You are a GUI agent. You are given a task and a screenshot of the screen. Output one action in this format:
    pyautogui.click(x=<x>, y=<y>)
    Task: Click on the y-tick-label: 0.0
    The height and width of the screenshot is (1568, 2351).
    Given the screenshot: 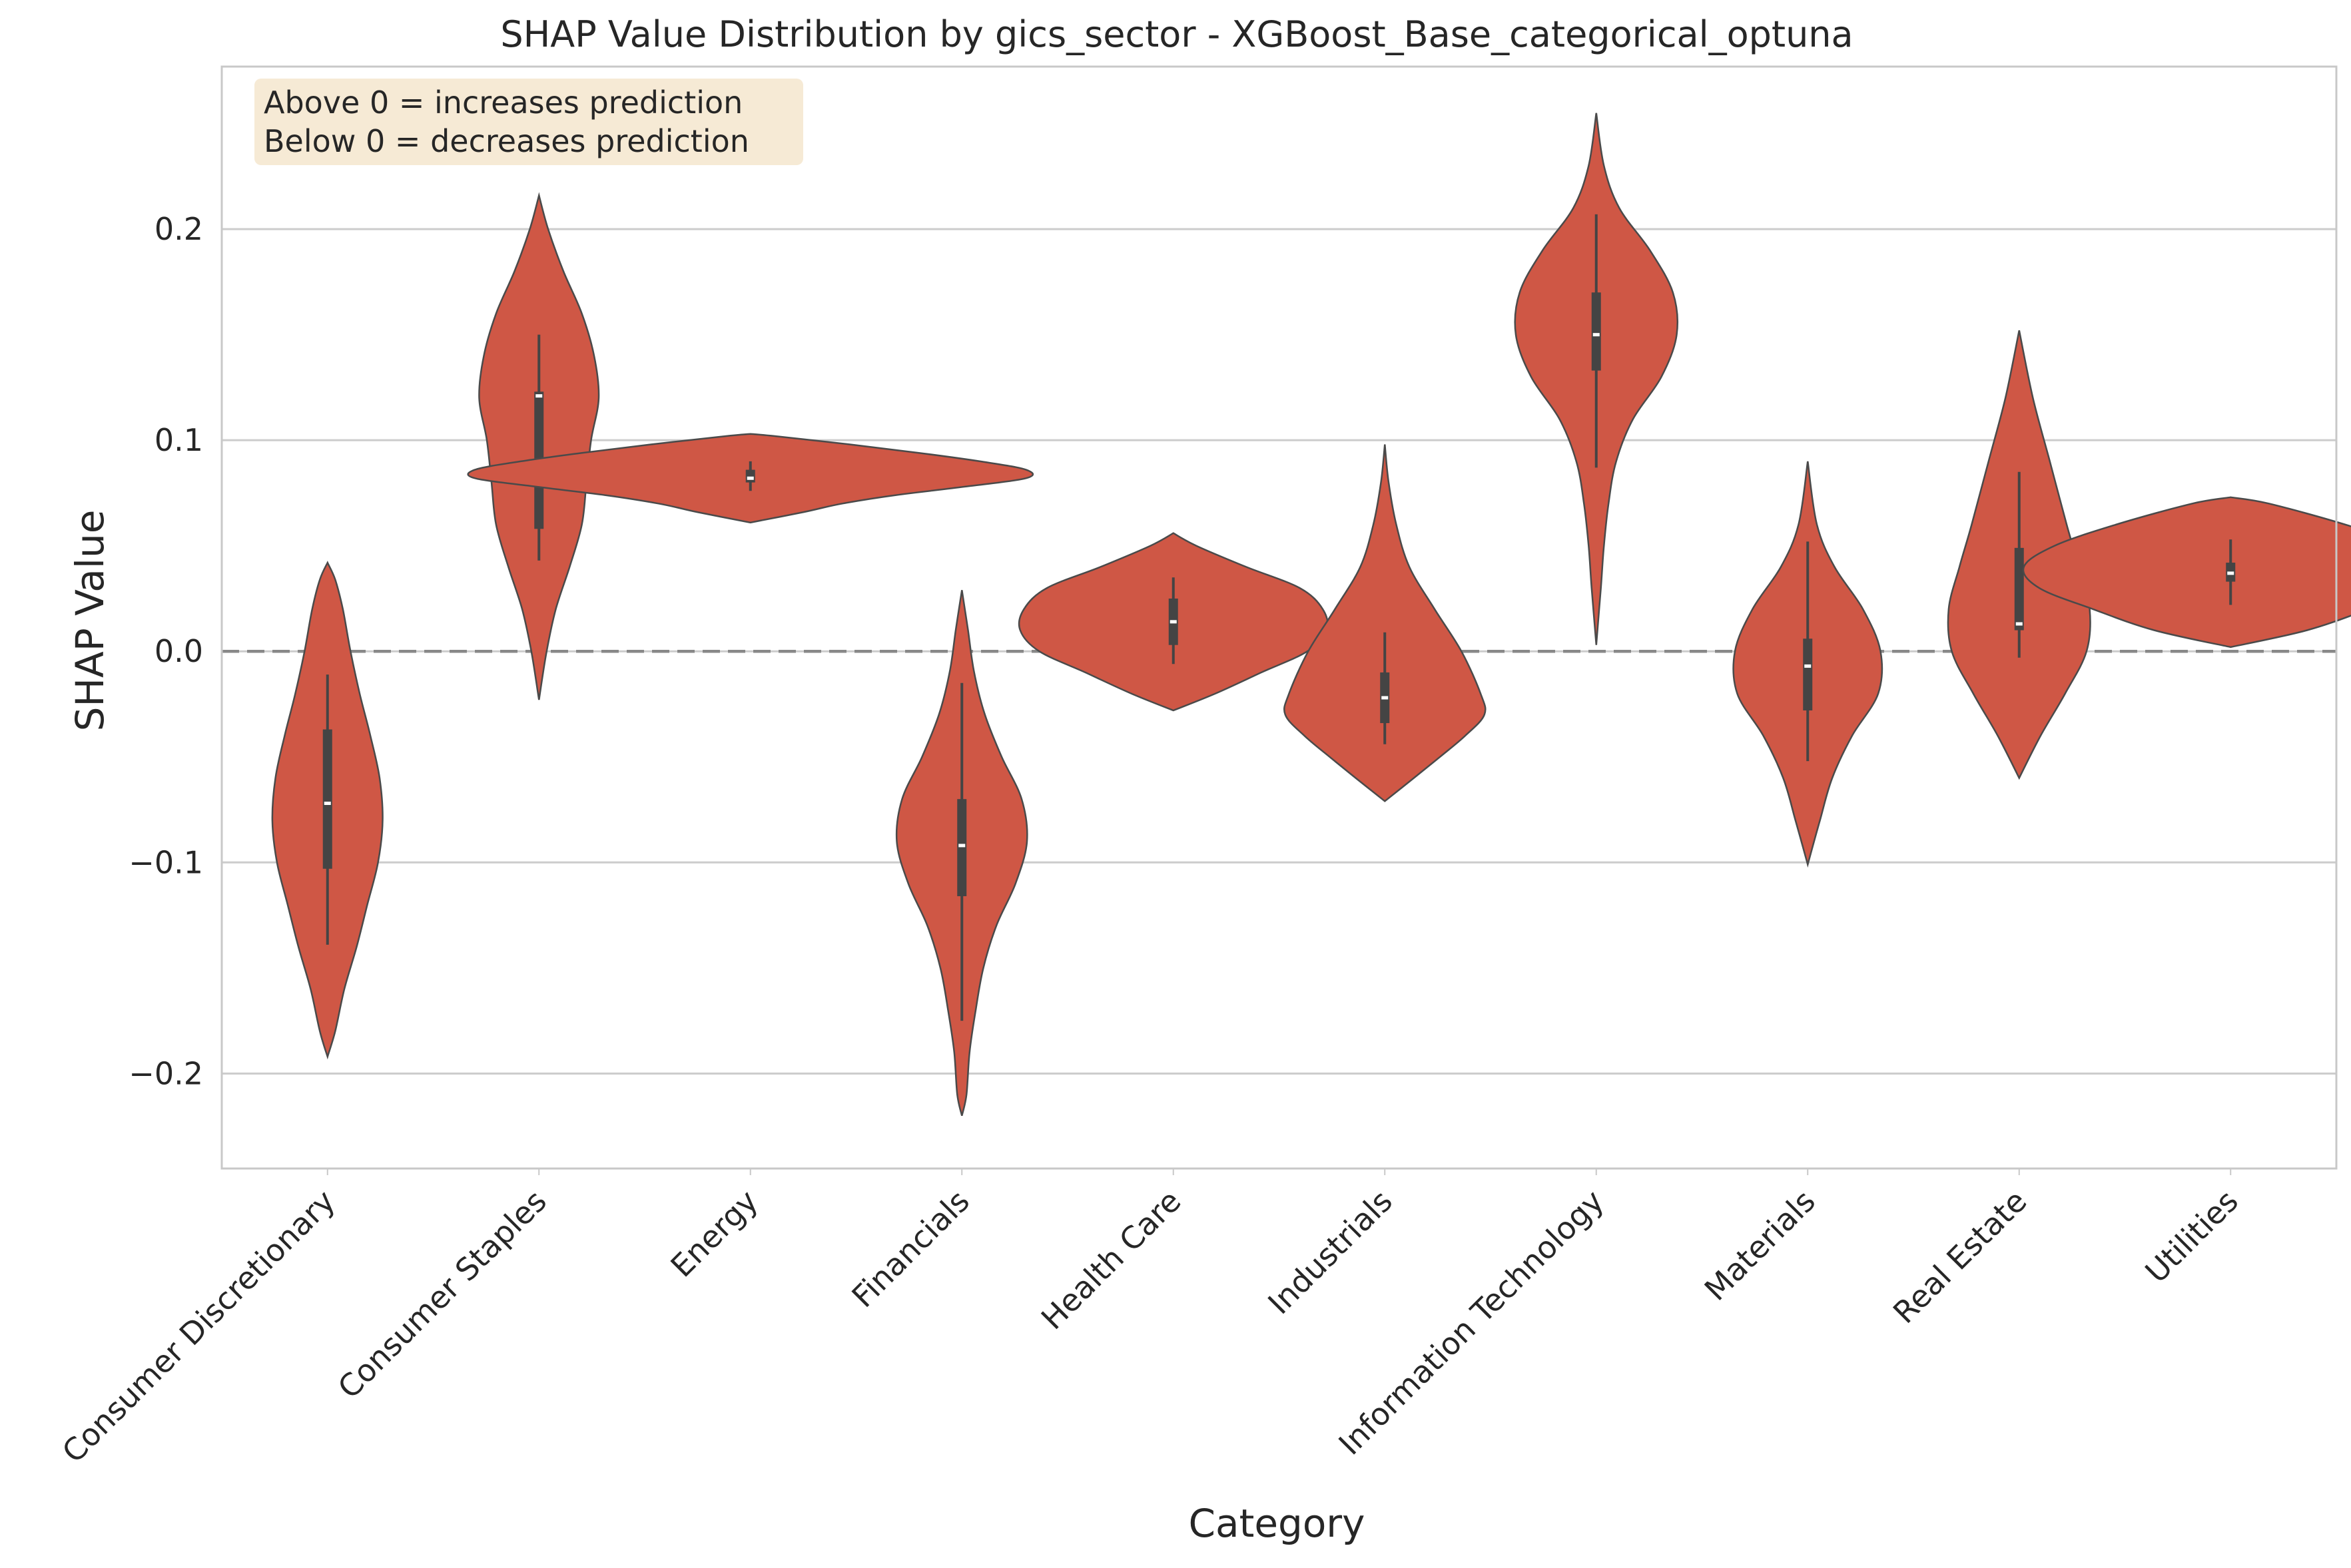 What is the action you would take?
    pyautogui.click(x=179, y=651)
    